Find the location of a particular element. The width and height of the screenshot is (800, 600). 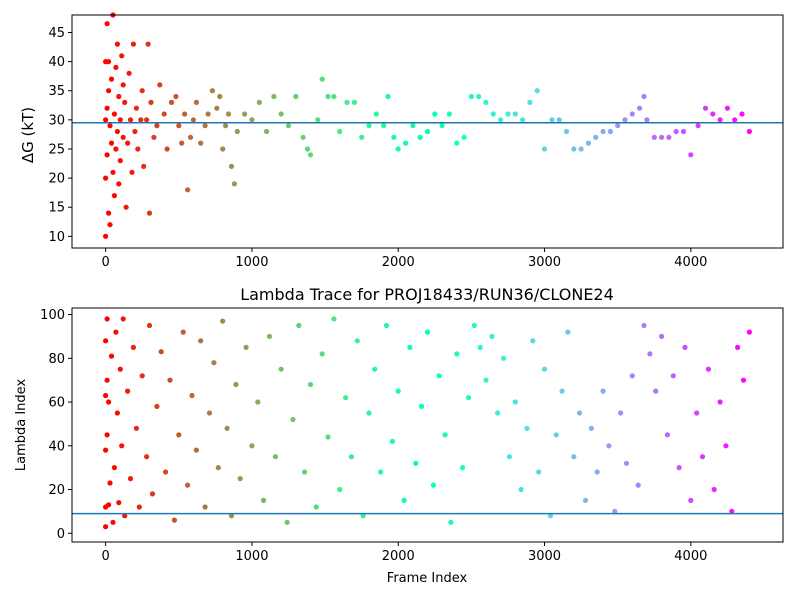

lambda-y-axis-label: Lambda Index is located at coordinates (21, 425).